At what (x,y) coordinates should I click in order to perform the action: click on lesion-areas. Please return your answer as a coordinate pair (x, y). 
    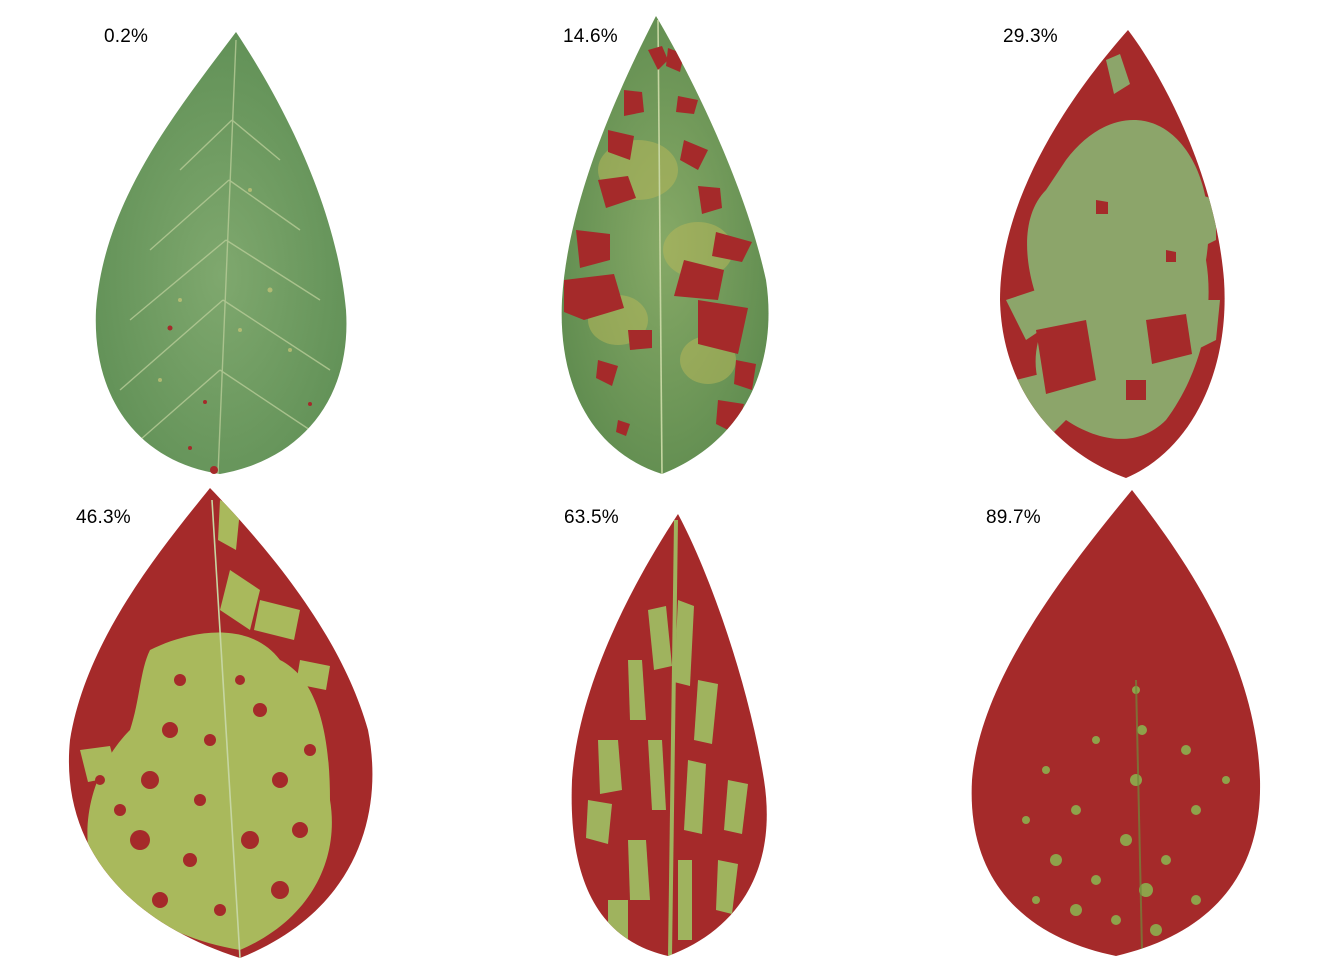
    Looking at the image, I should click on (660, 241).